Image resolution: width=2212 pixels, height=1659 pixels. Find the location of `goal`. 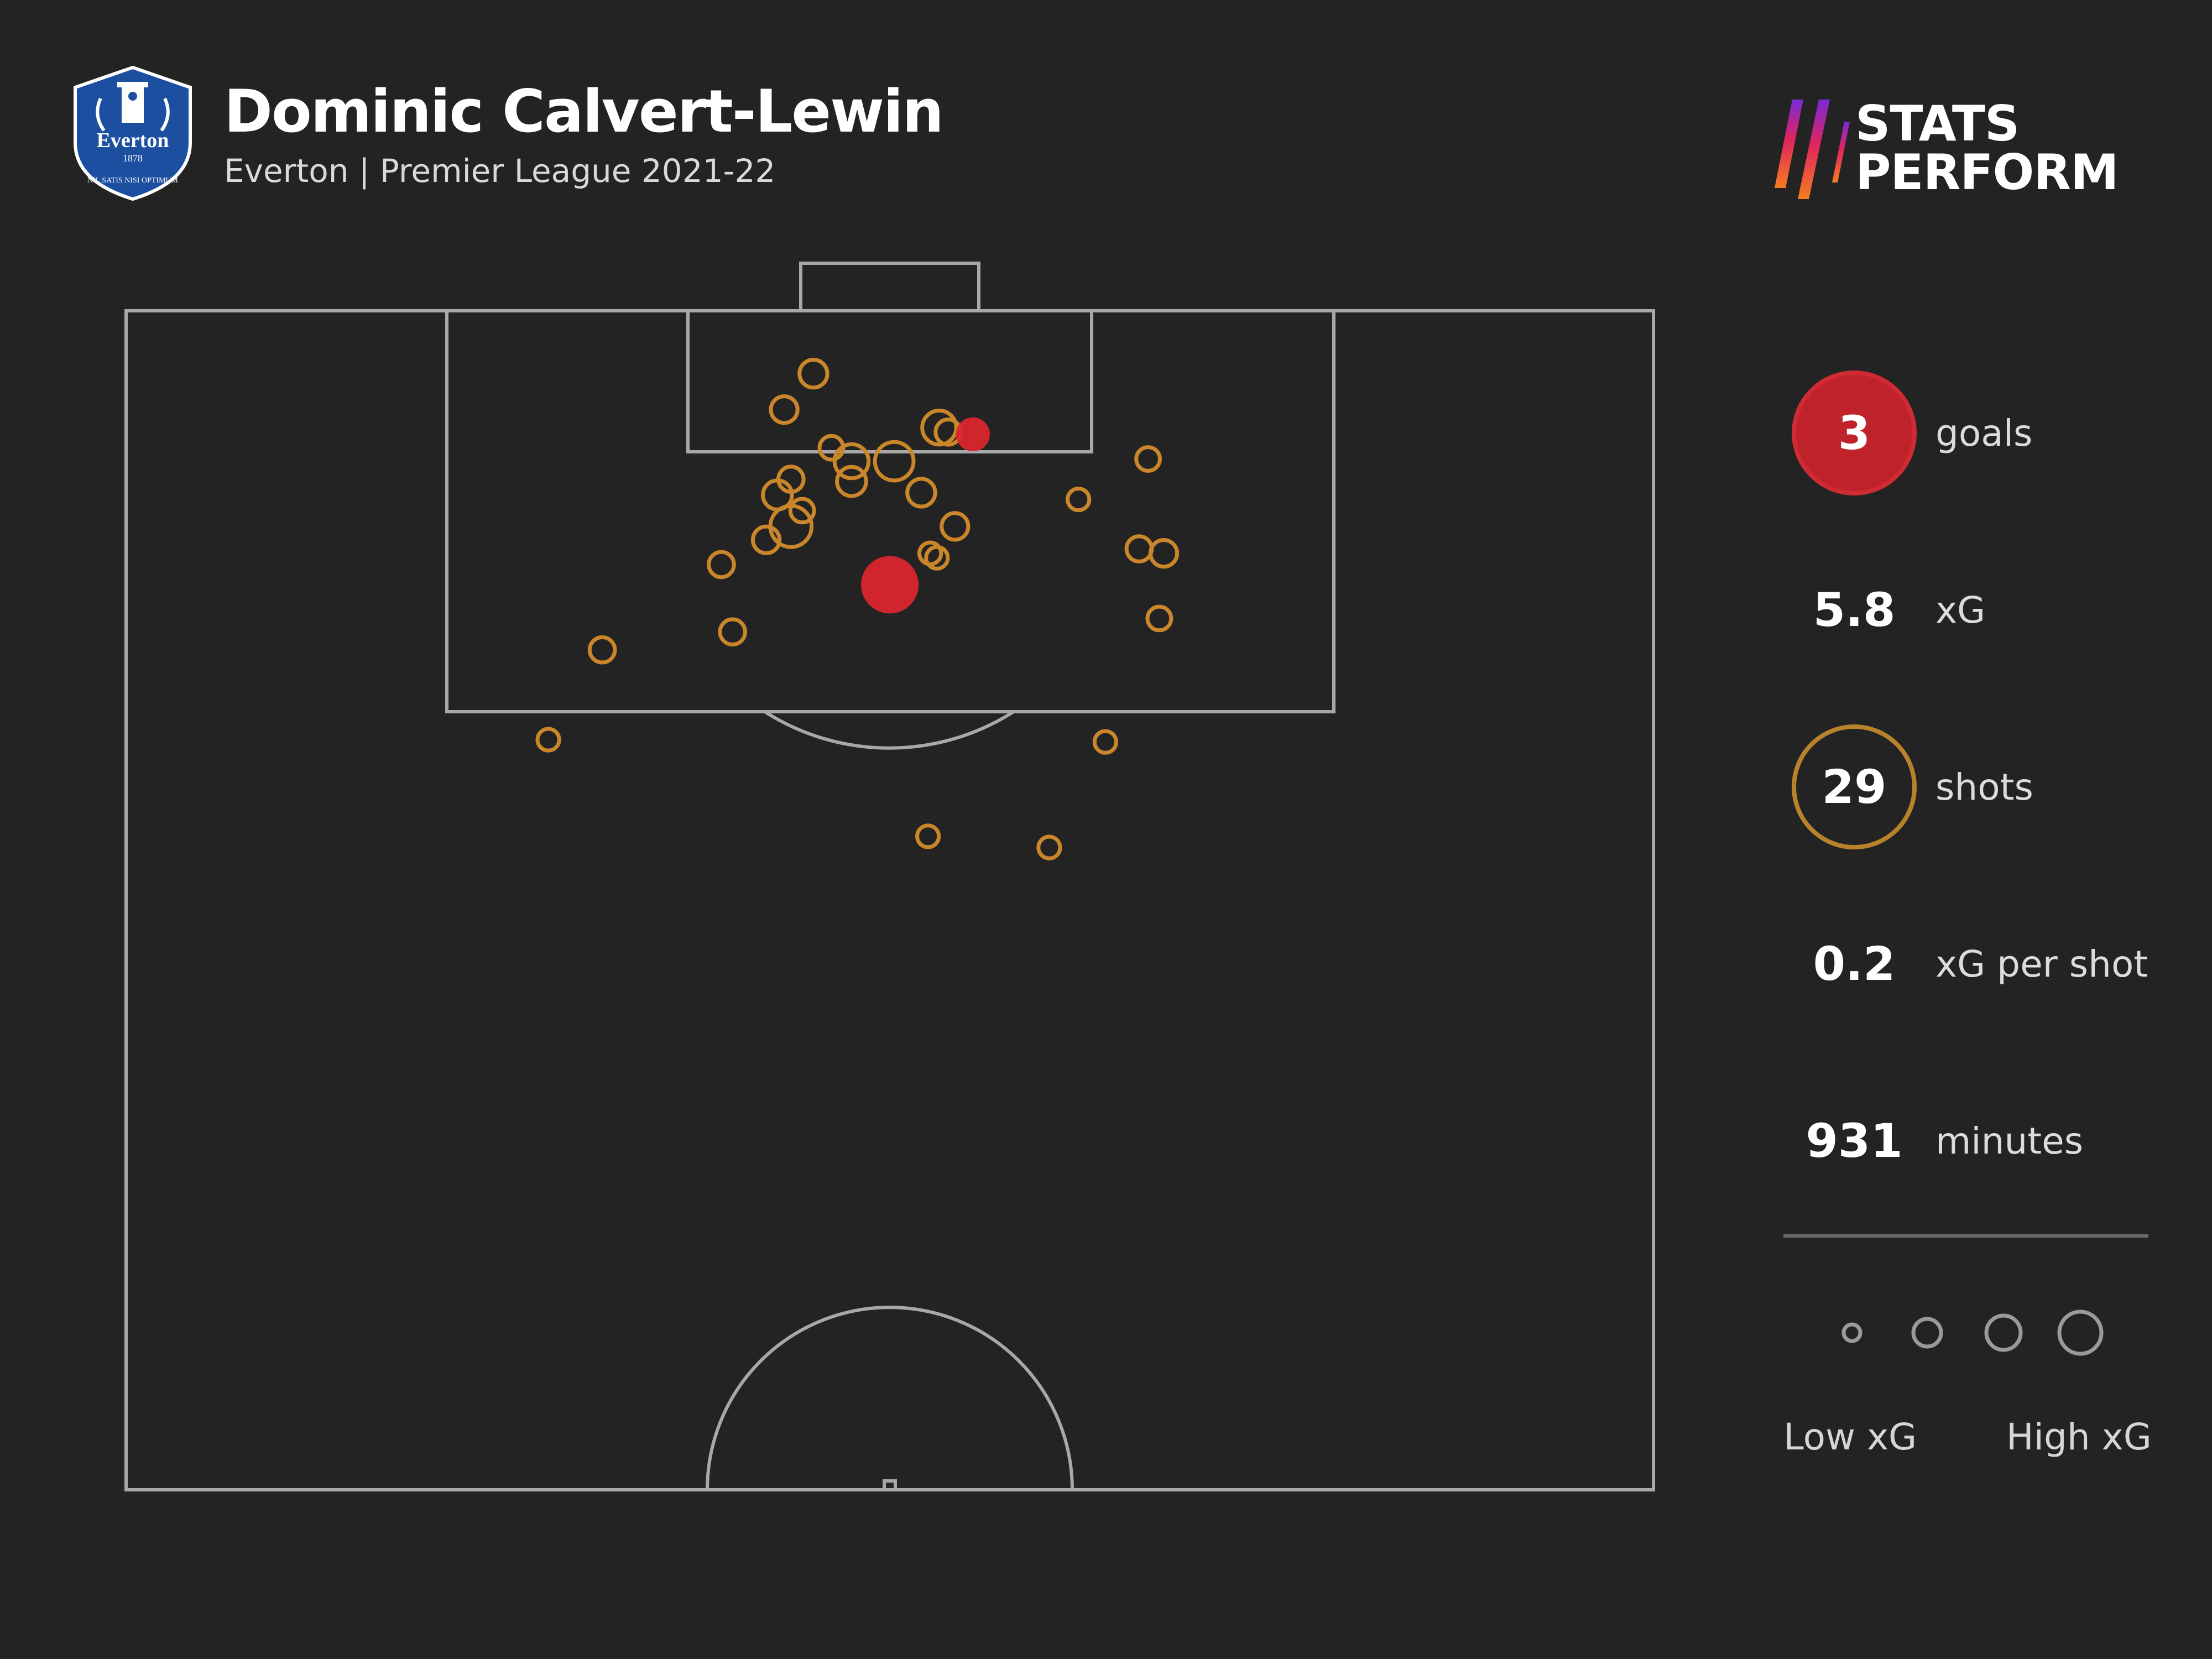

goal is located at coordinates (890, 287).